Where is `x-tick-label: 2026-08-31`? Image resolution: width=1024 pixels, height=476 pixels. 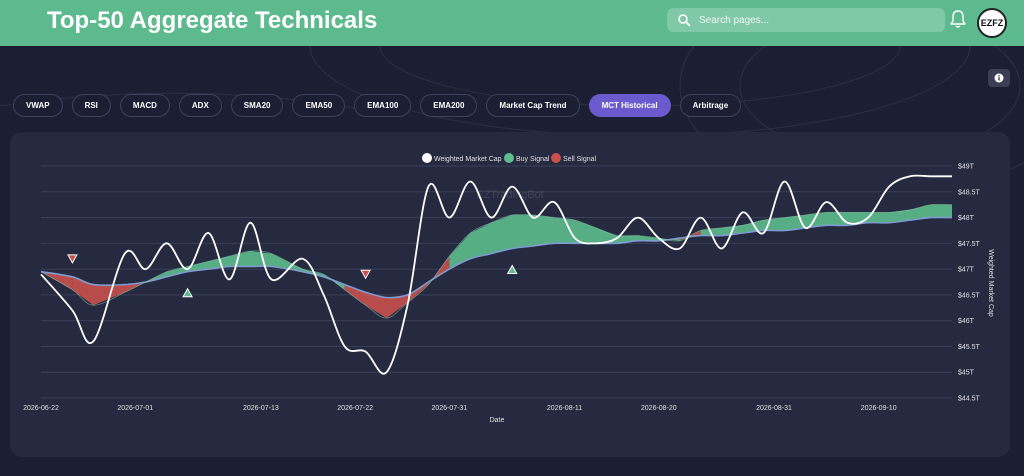
x-tick-label: 2026-08-31 is located at coordinates (774, 408).